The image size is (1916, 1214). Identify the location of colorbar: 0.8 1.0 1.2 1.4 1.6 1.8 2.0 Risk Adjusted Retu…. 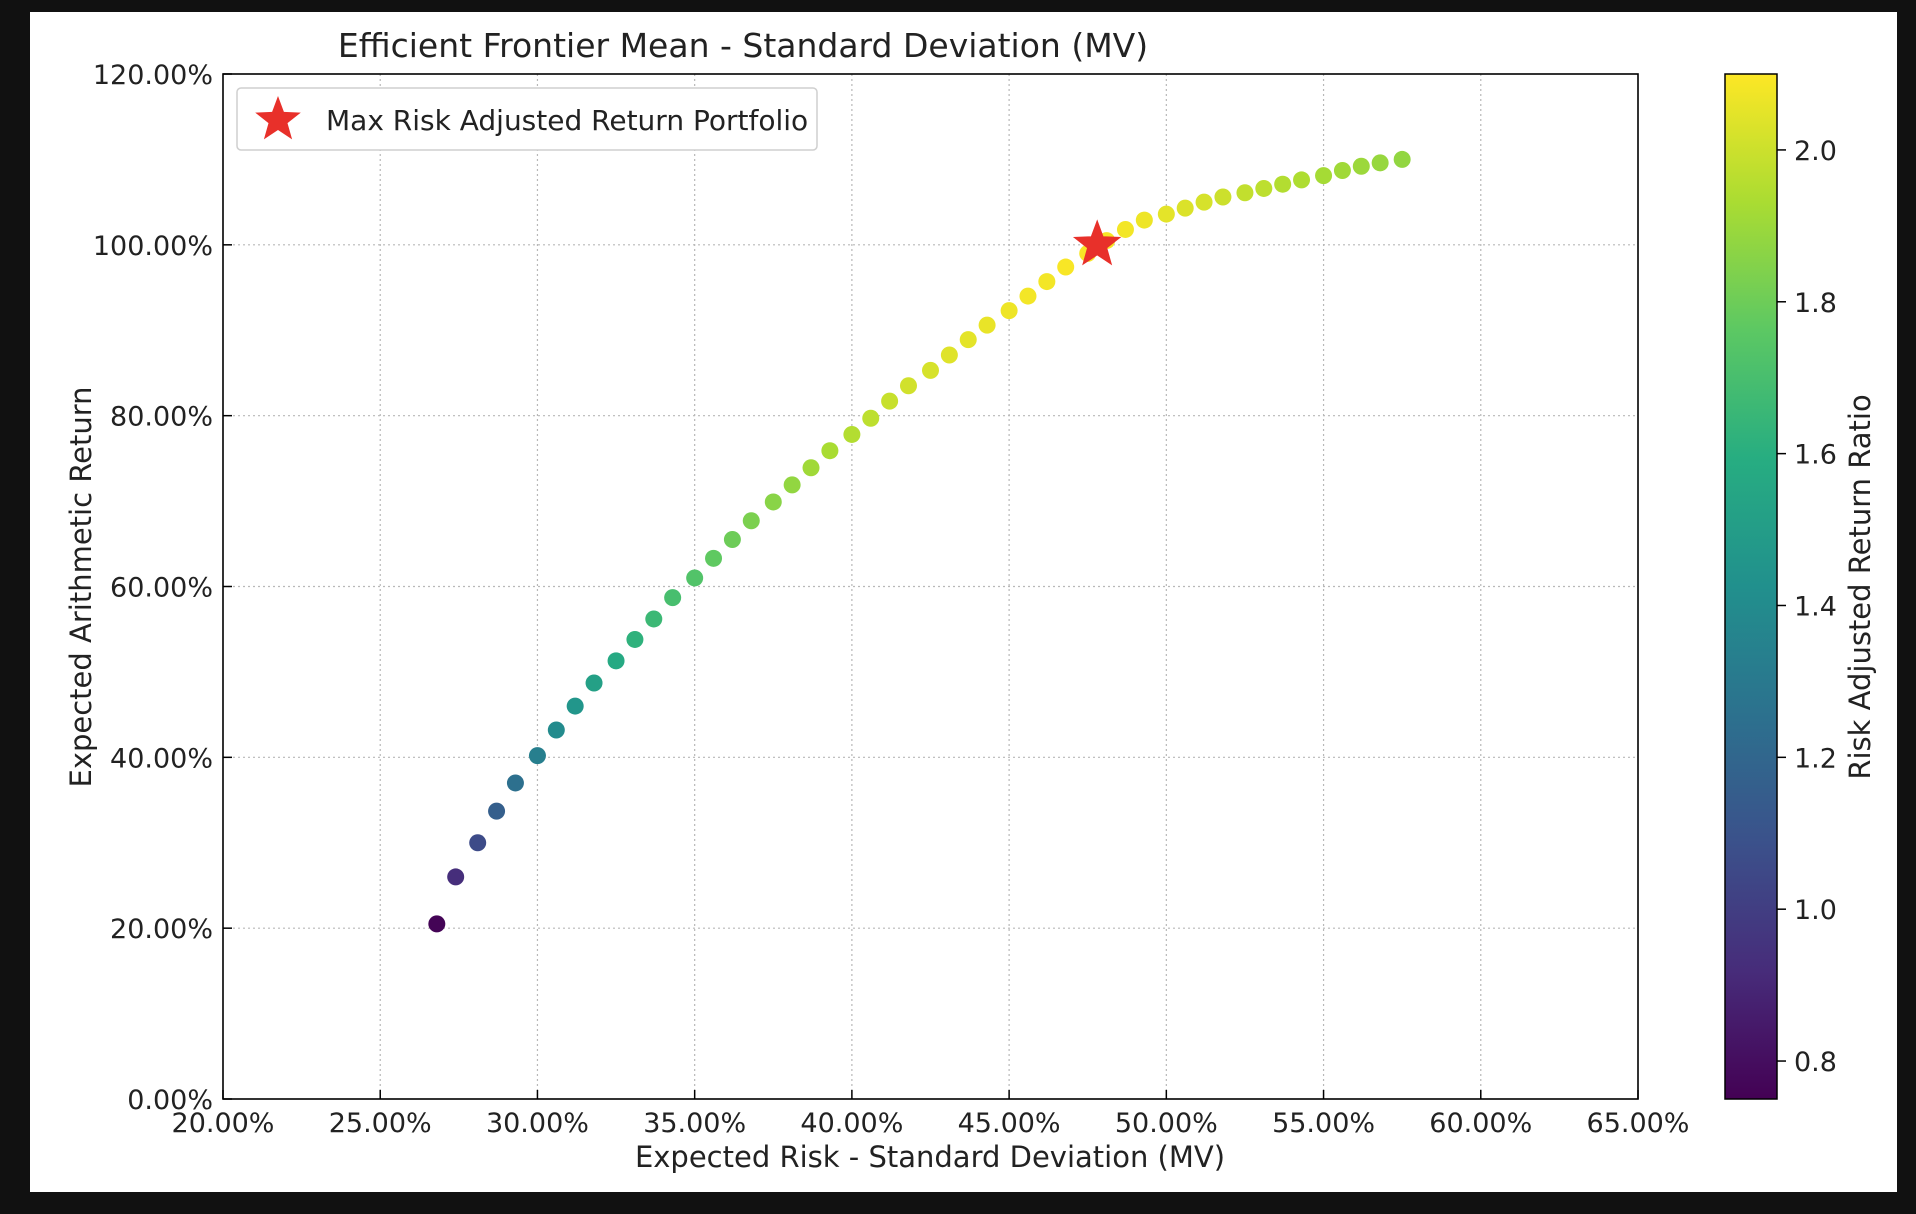
(1800, 586).